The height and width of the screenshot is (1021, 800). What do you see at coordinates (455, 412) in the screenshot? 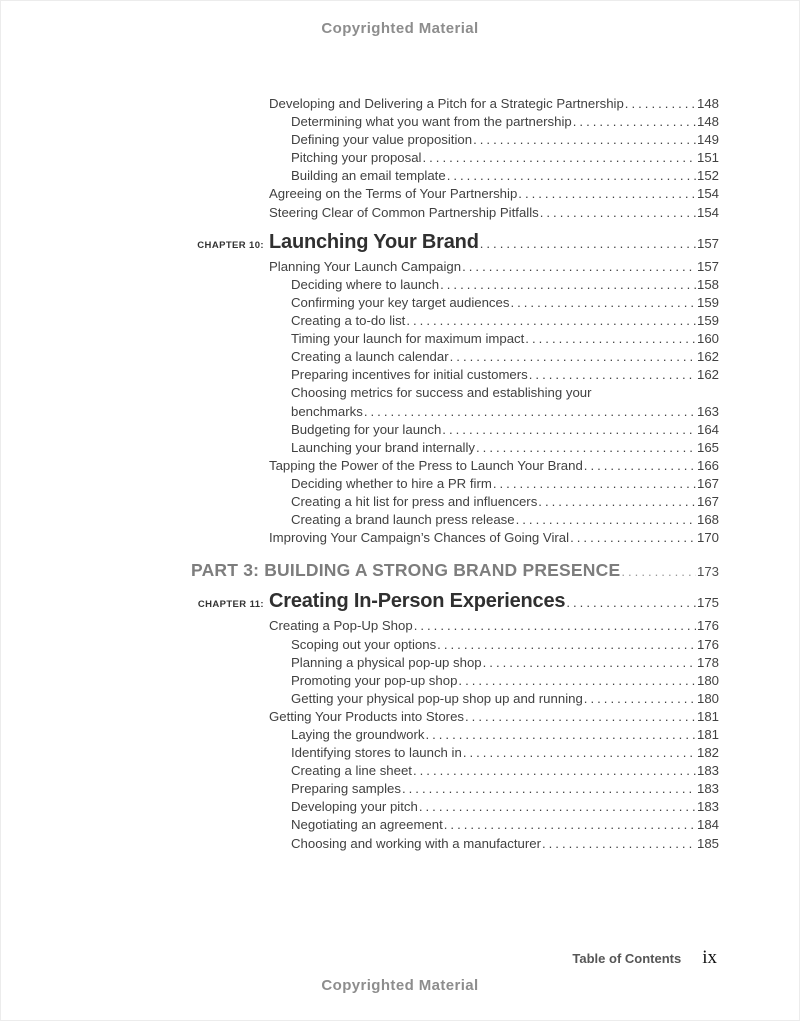
I see `toc-entry-continuation: benchmarks 163` at bounding box center [455, 412].